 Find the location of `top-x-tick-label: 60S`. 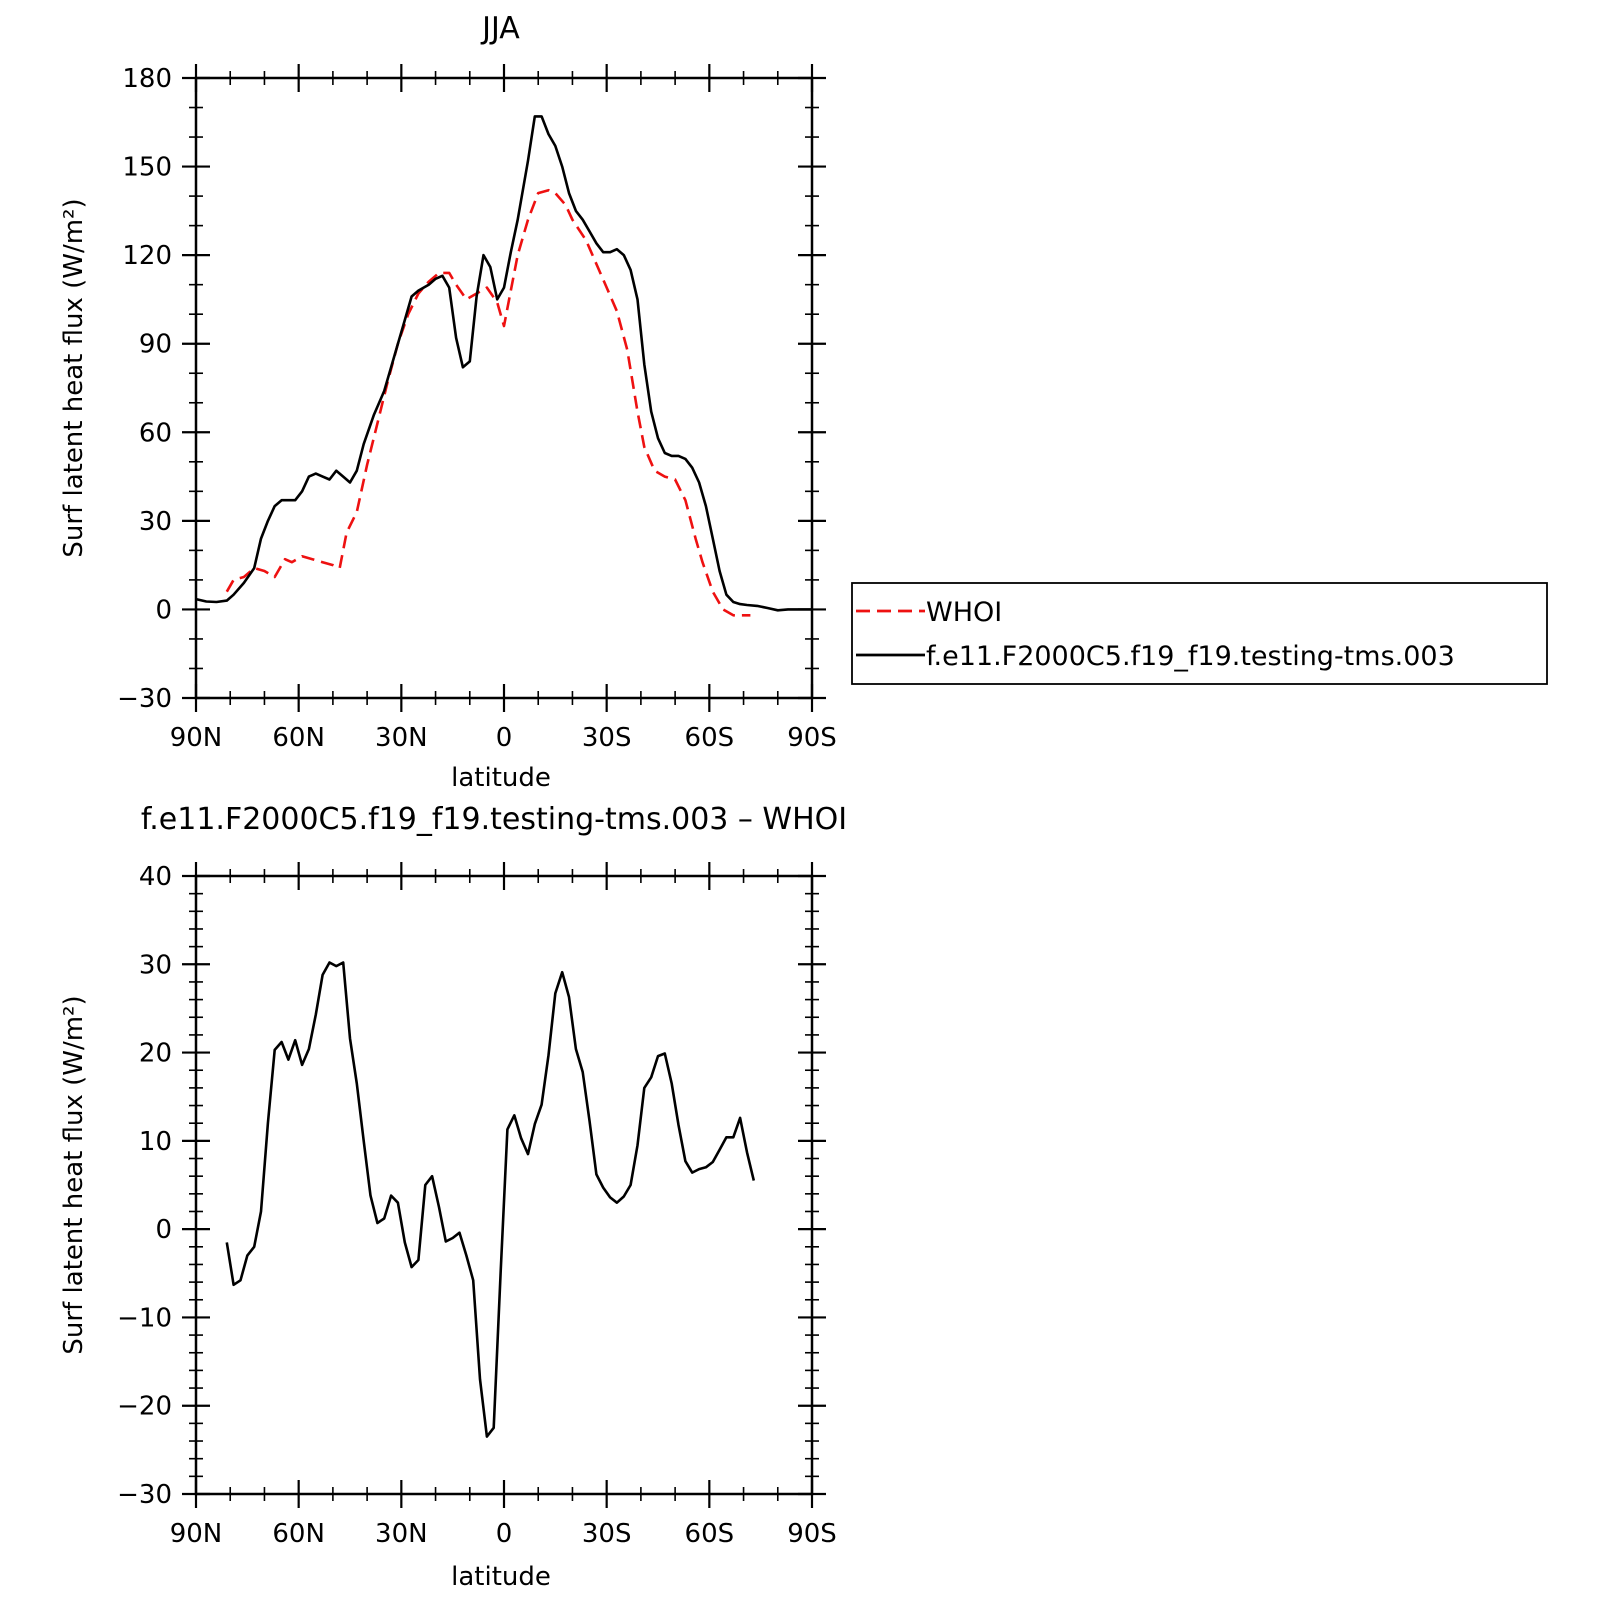

top-x-tick-label: 60S is located at coordinates (710, 738).